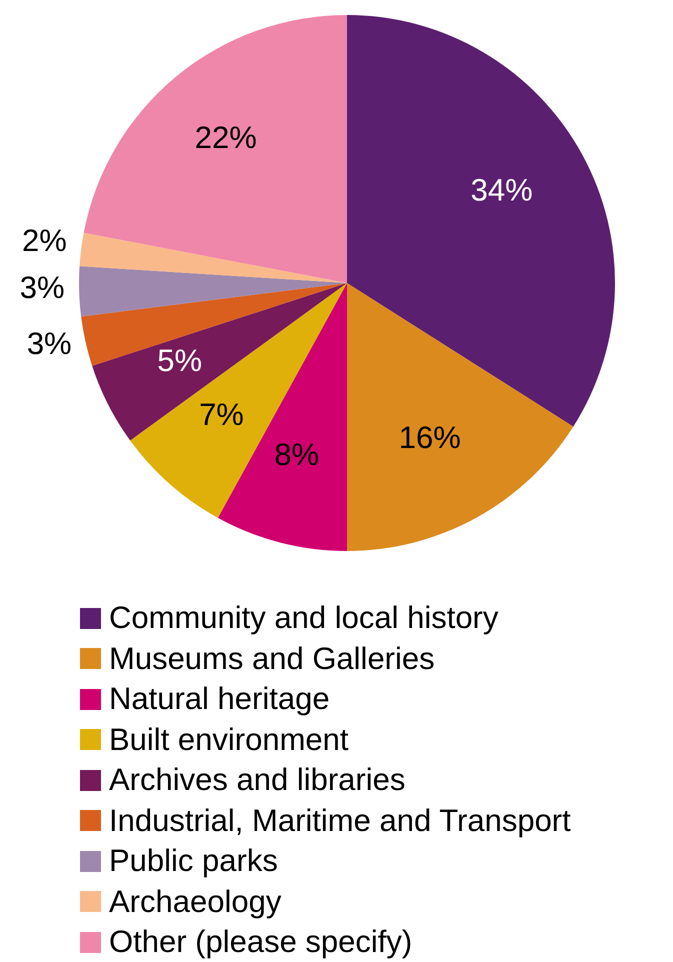 This screenshot has height=962, width=673. Describe the element at coordinates (303, 618) in the screenshot. I see `legend-label: Community and local history` at that location.